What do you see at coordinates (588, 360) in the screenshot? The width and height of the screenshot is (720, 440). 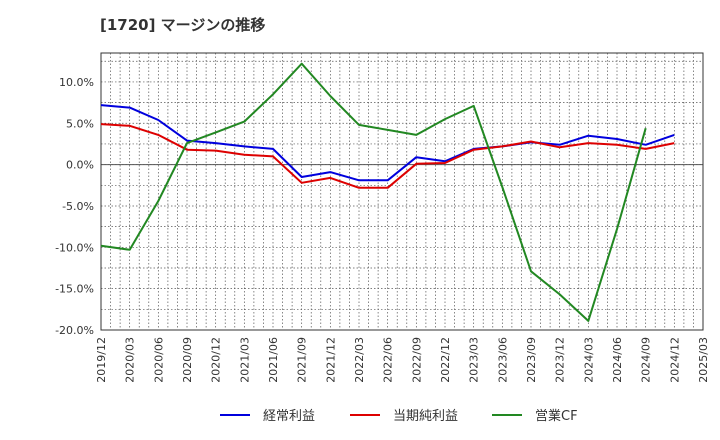 I see `x-tick-label: 2024/03` at bounding box center [588, 360].